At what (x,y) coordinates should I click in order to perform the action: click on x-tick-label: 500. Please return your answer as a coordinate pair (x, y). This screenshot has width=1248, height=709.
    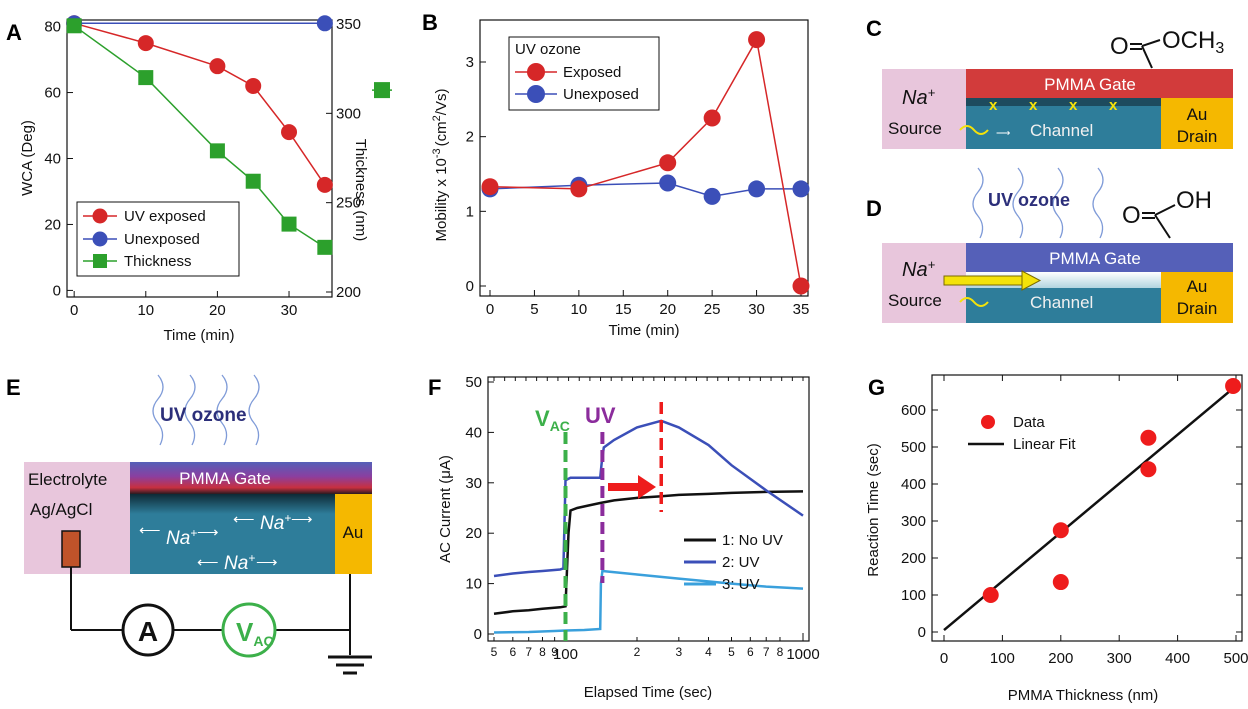
    Looking at the image, I should click on (1235, 658).